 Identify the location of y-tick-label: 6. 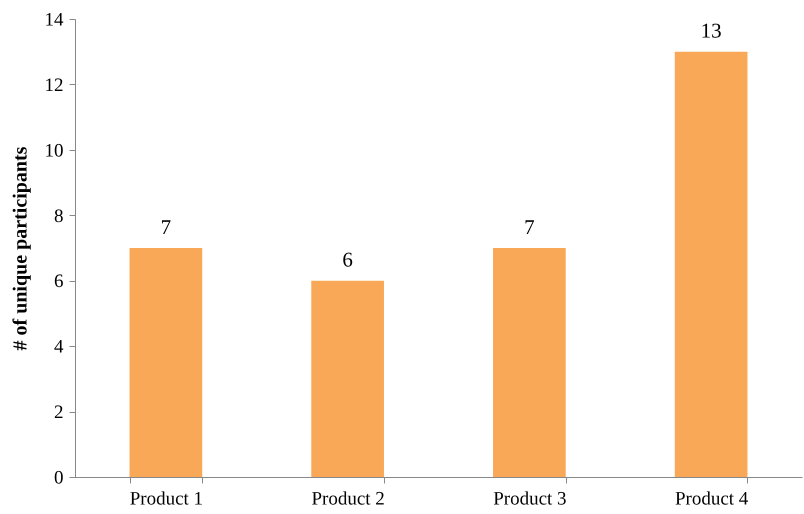
(59, 281).